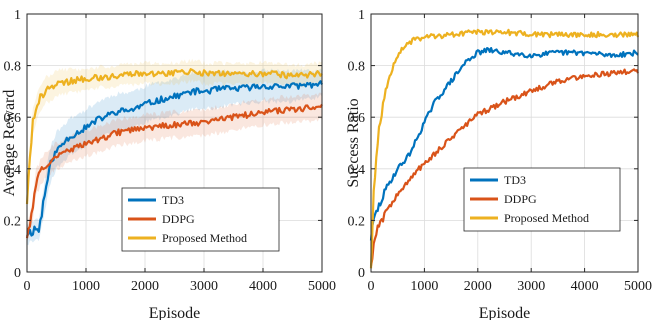  What do you see at coordinates (353, 142) in the screenshot?
I see `y-axis-label: Success Ratio` at bounding box center [353, 142].